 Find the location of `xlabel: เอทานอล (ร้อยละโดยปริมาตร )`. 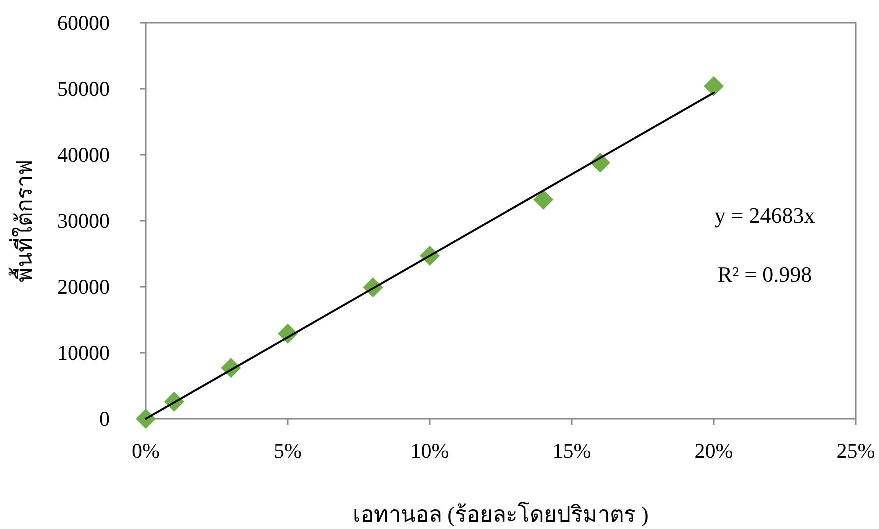

xlabel: เอทานอล (ร้อยละโดยปริมาตร ) is located at coordinates (501, 514).